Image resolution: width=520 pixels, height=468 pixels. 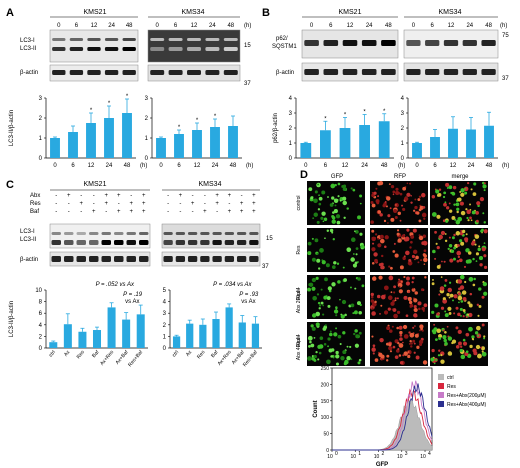 I want to click on blot-c-cell1: KMS21, so click(x=95, y=184).